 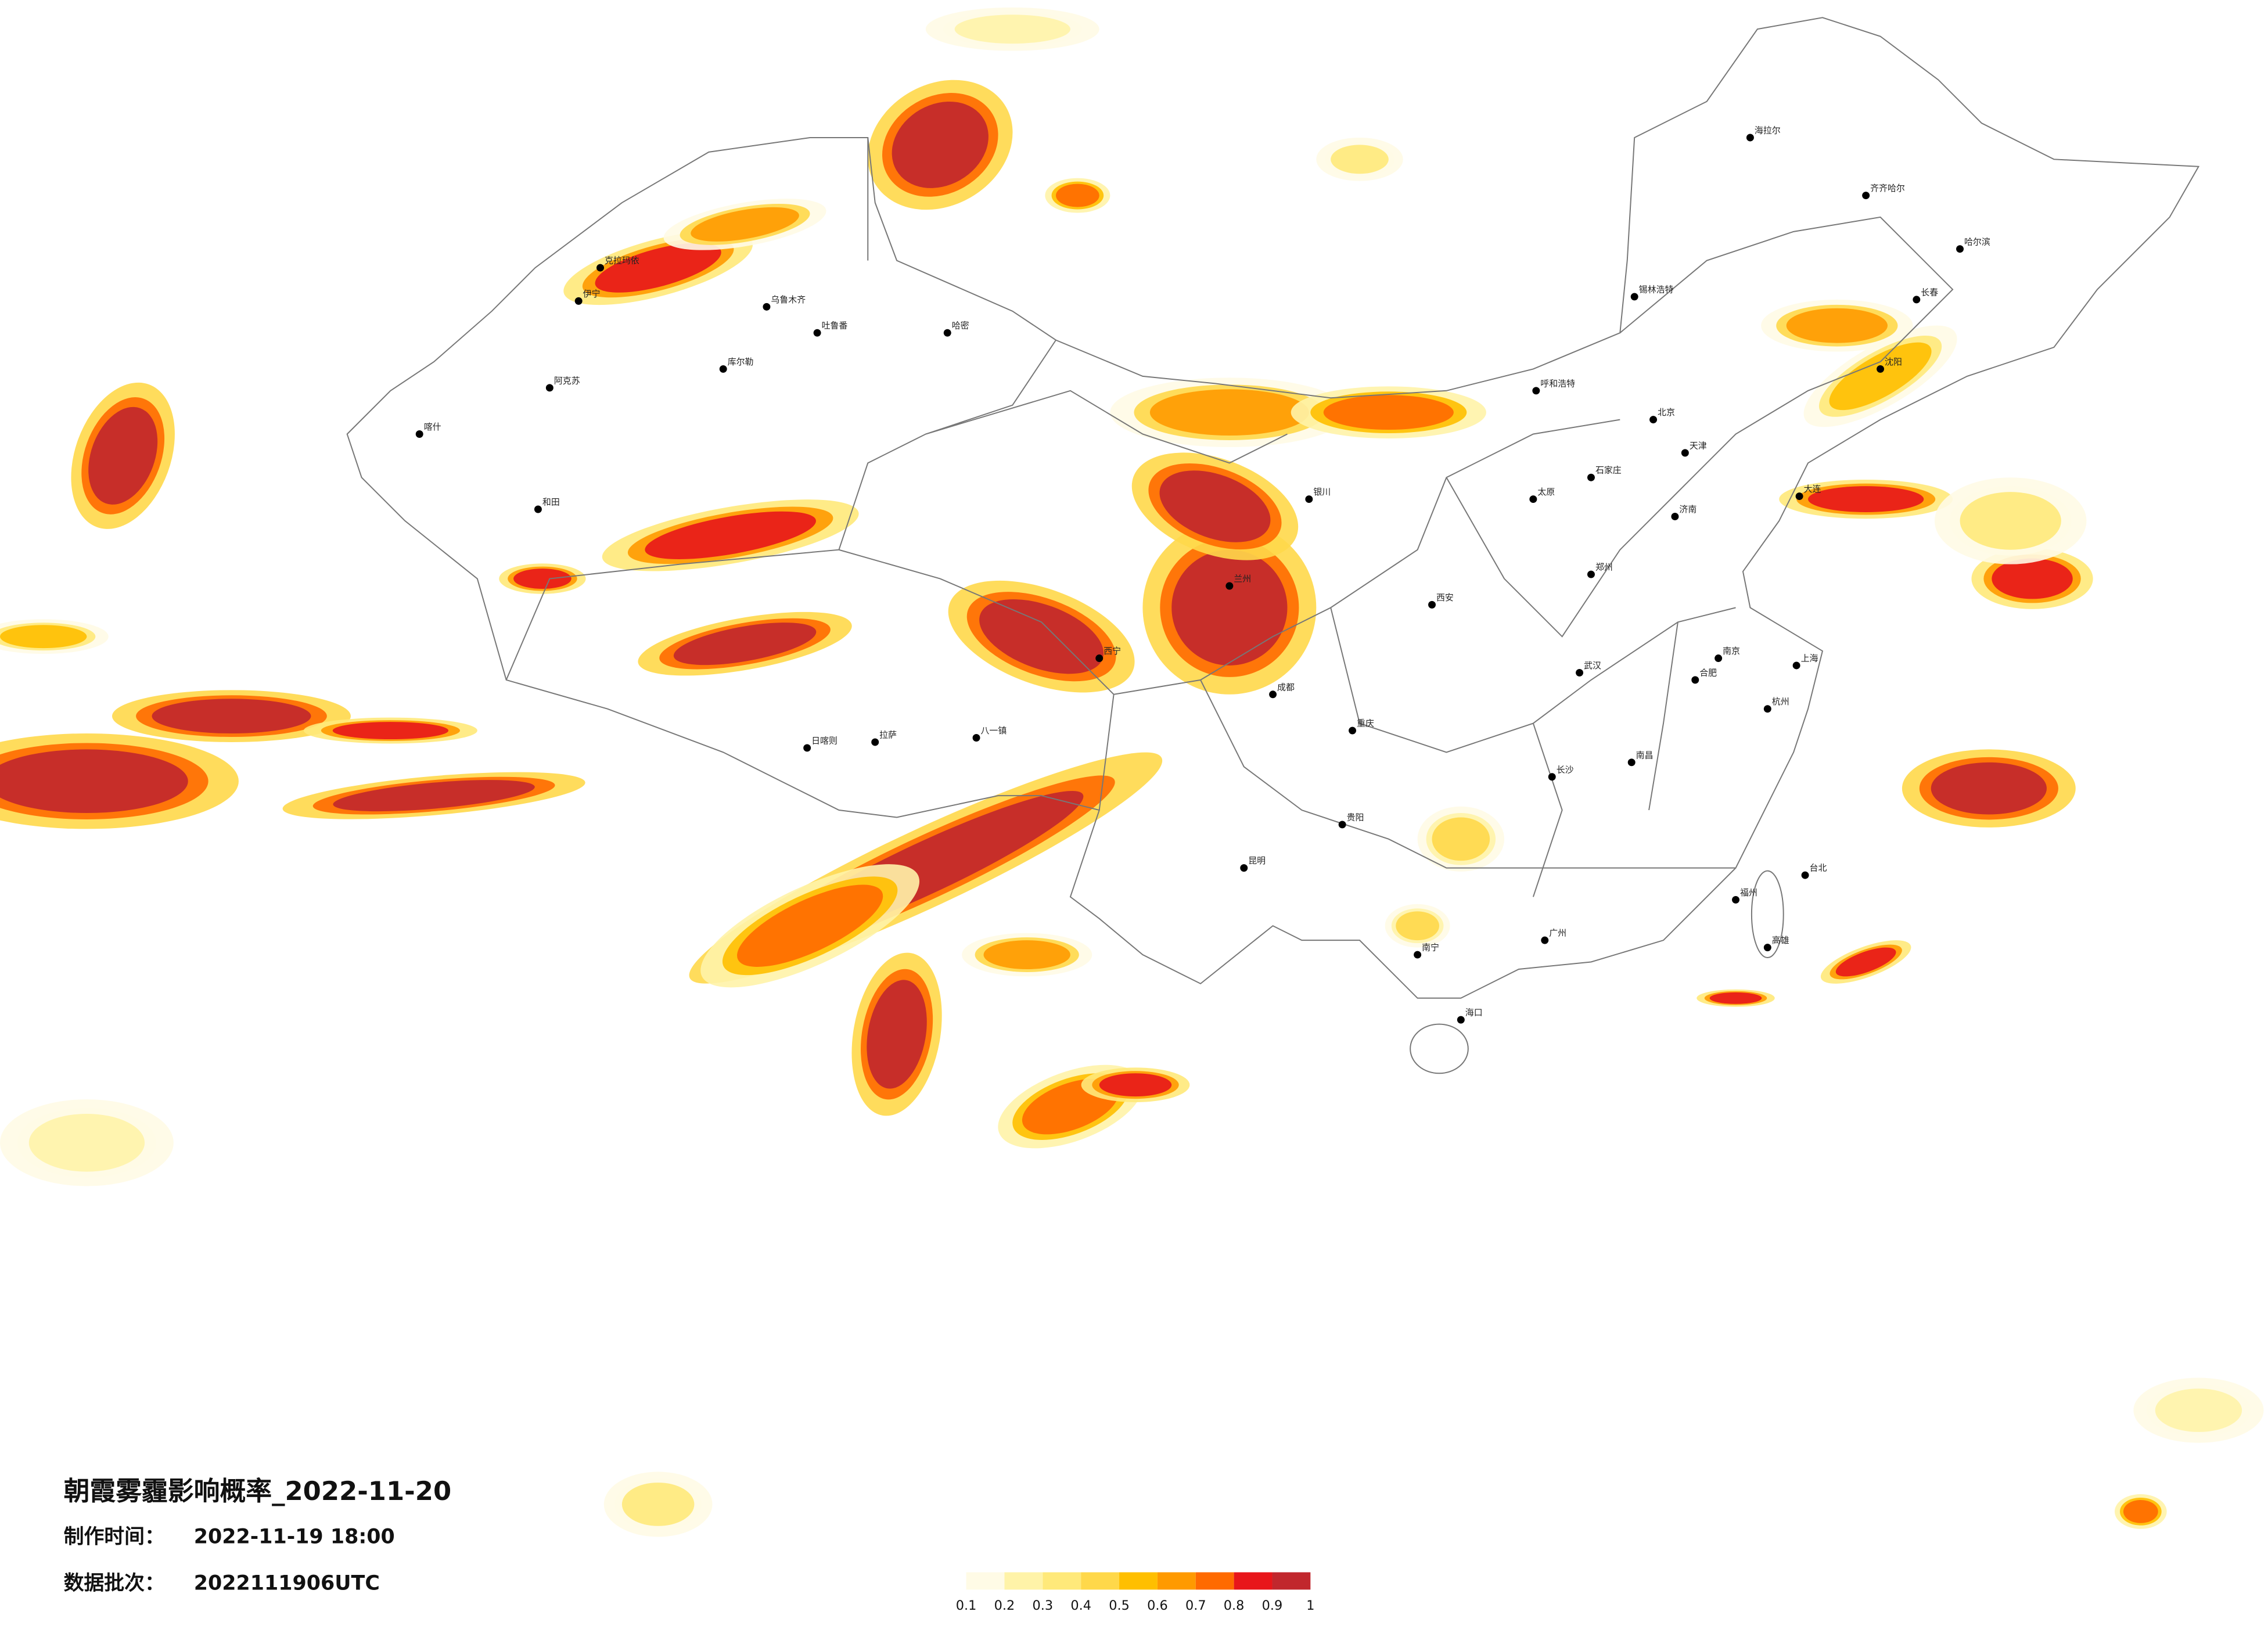 What do you see at coordinates (1080, 1606) in the screenshot?
I see `legend-tick: 0.4` at bounding box center [1080, 1606].